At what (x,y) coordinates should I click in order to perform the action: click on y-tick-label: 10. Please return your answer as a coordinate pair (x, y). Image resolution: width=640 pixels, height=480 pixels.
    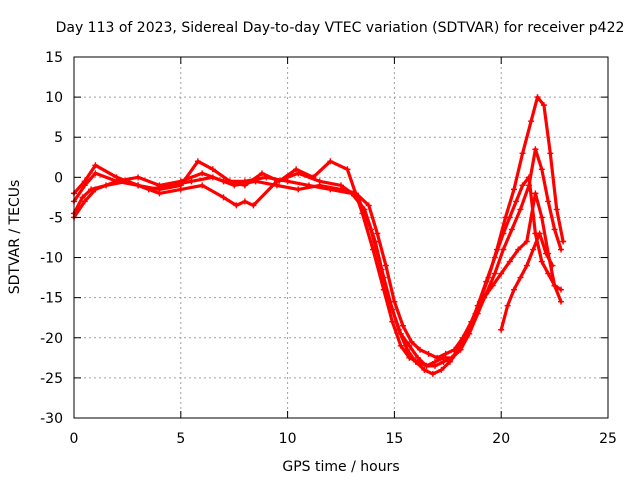
    Looking at the image, I should click on (54, 98).